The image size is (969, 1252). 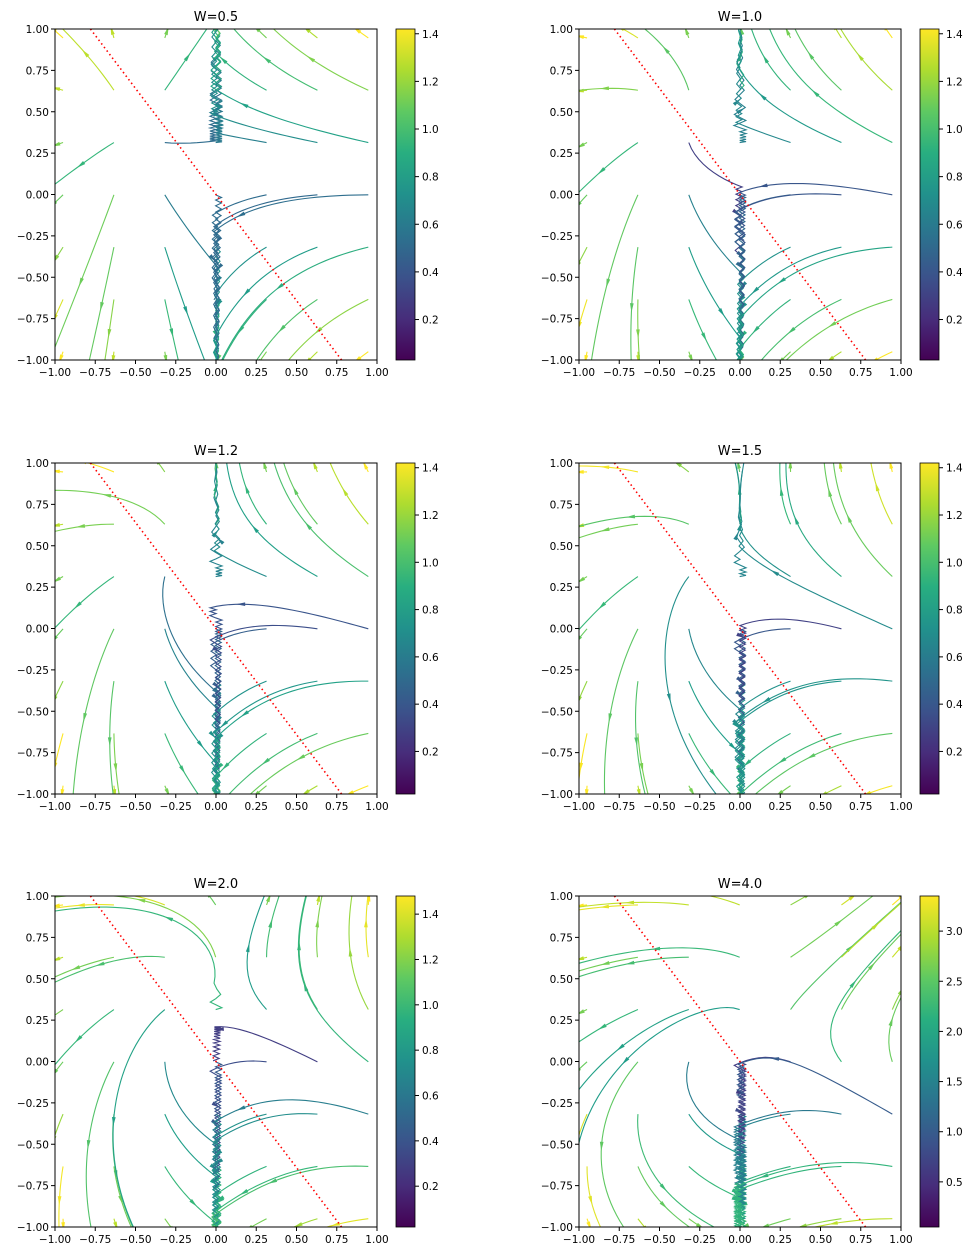 I want to click on y-tick-label: 1.00, so click(x=37, y=897).